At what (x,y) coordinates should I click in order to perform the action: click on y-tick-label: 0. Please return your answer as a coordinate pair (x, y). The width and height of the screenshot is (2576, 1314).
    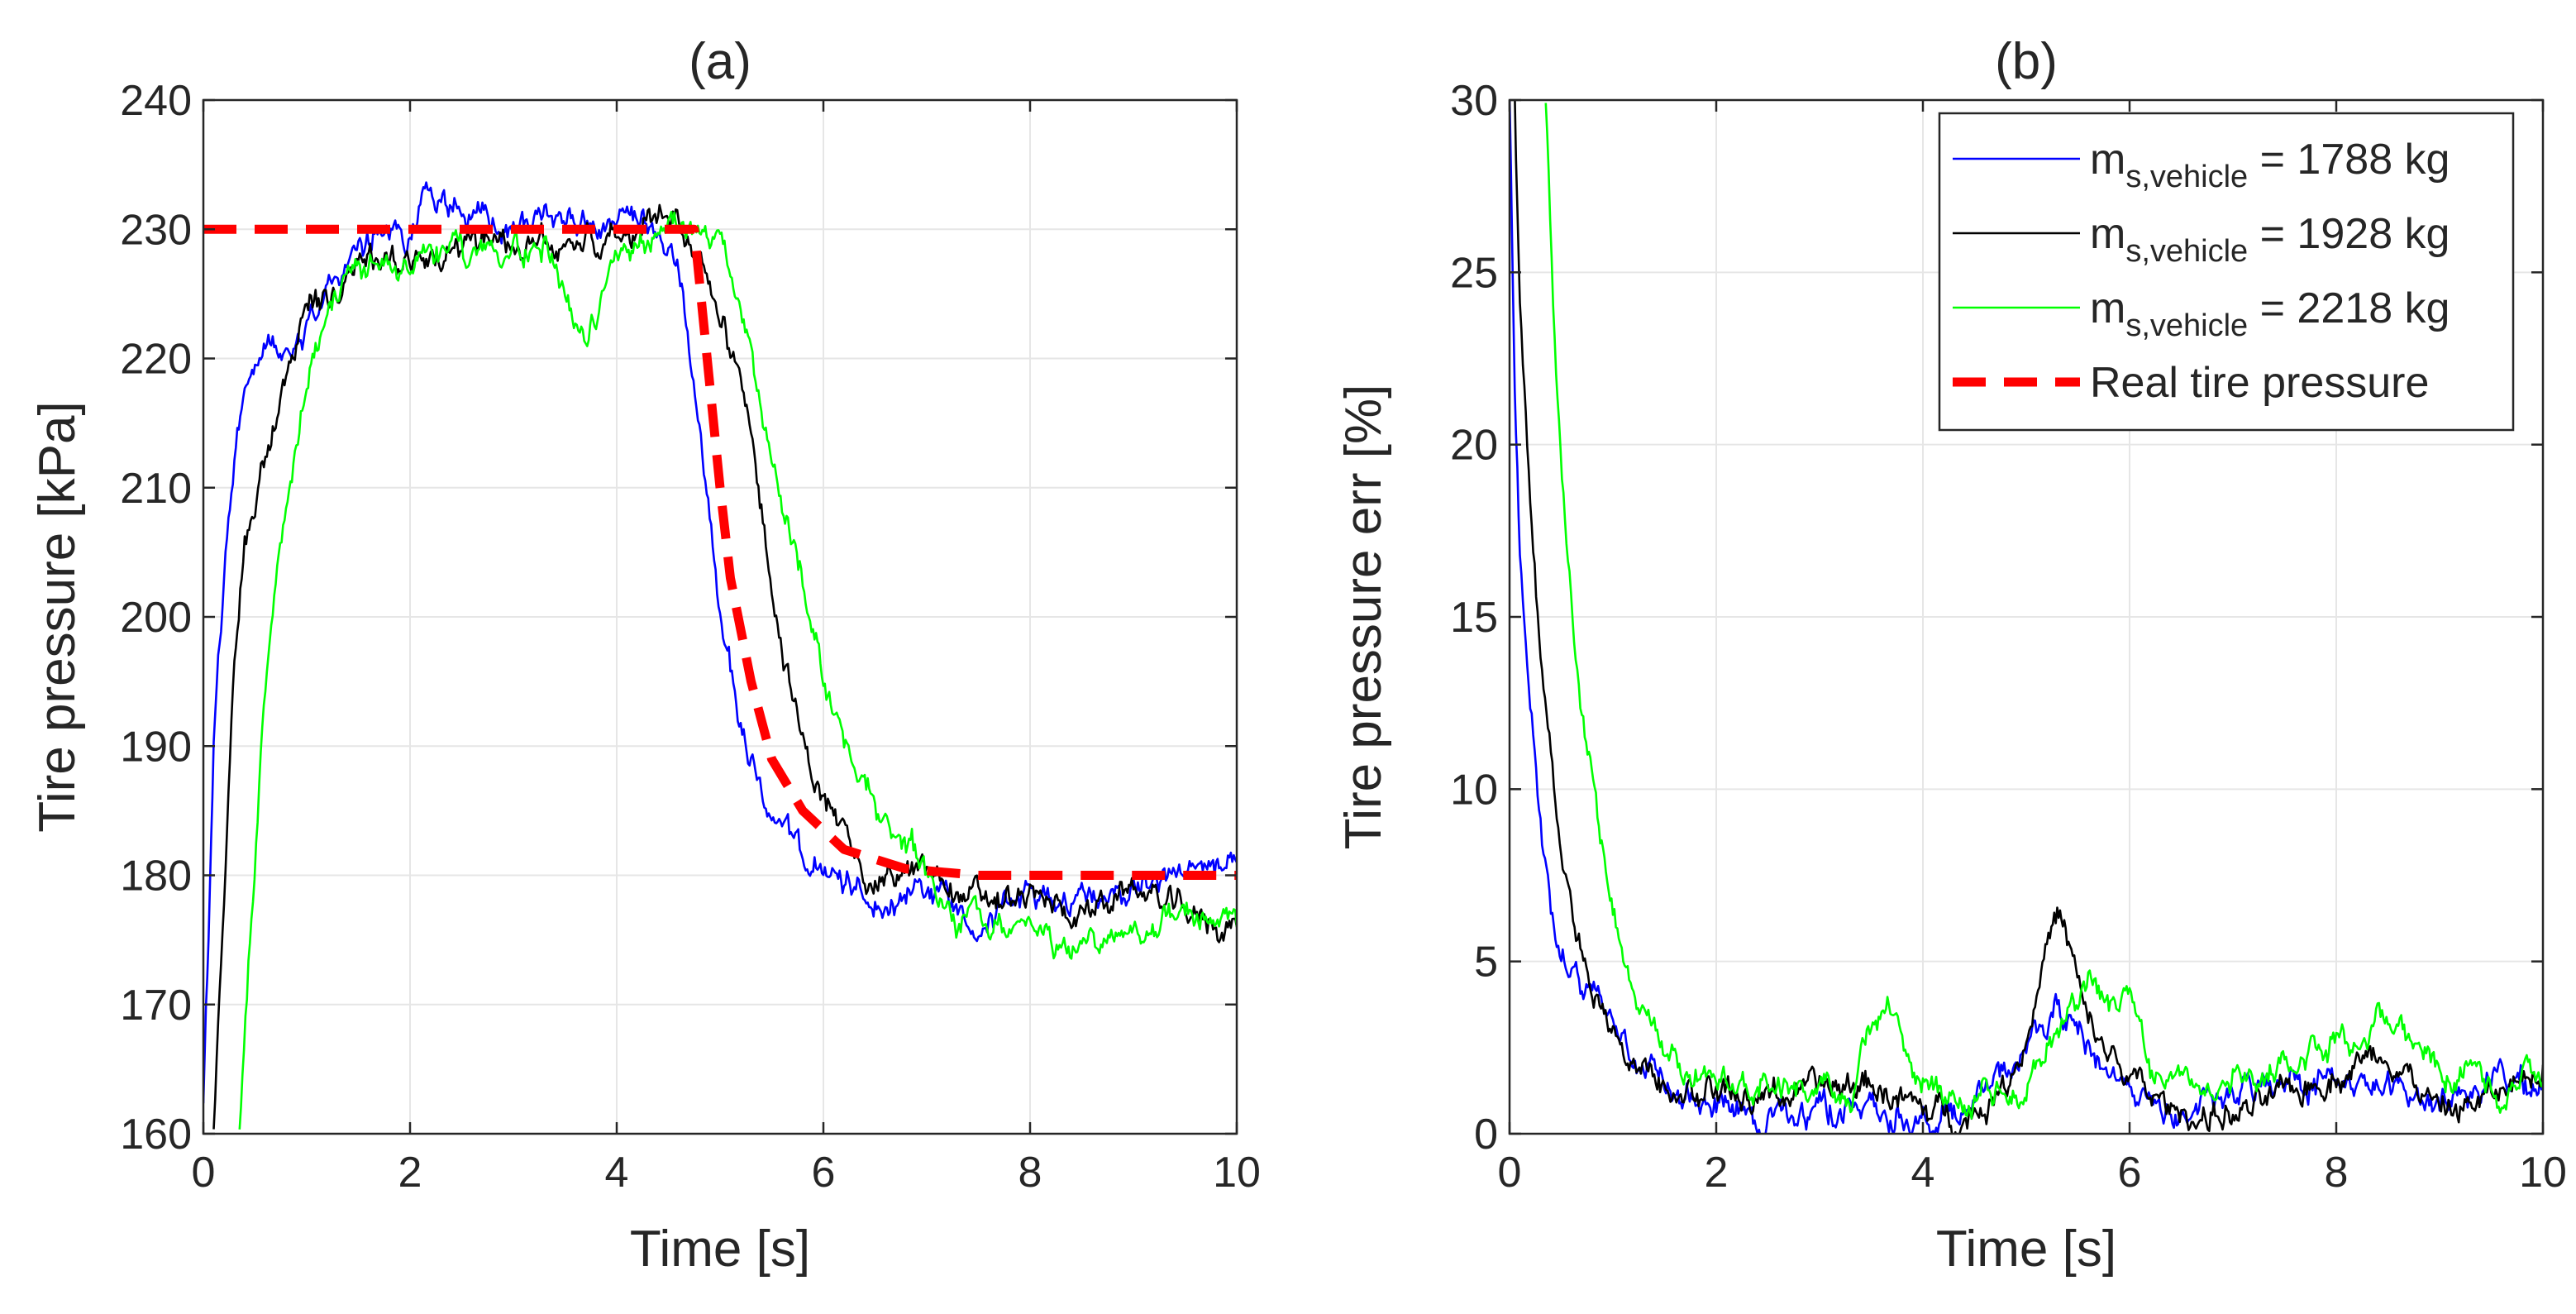
    Looking at the image, I should click on (1486, 1135).